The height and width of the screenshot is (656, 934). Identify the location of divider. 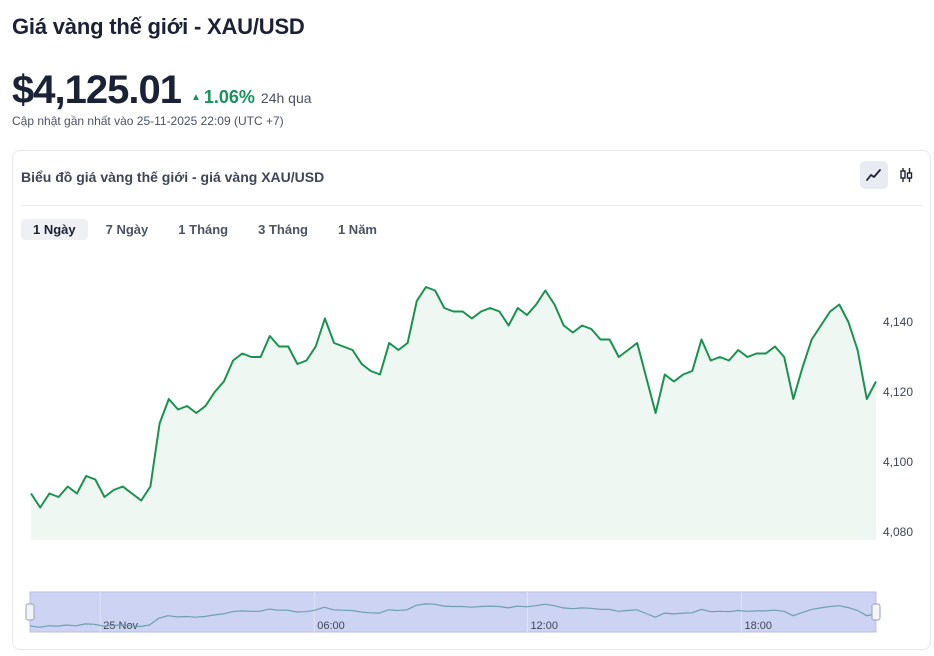
(471, 205).